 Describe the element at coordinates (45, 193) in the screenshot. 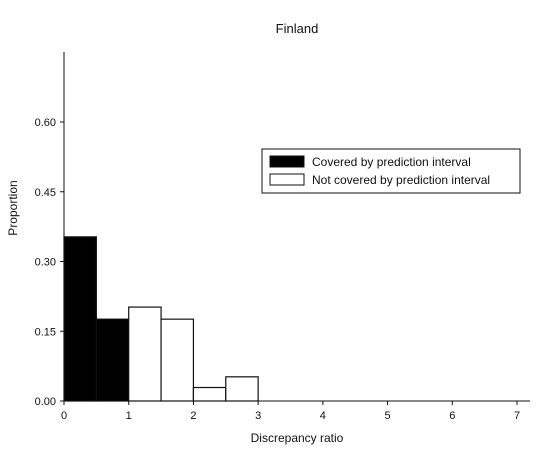

I see `y-tick-label-3: 0.45` at that location.